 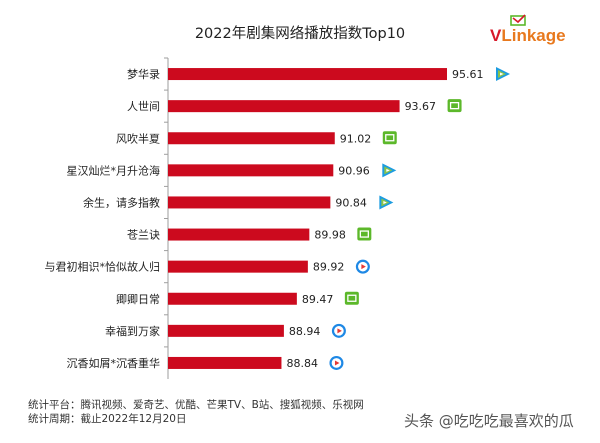 I want to click on footer-platforms: 统计平台：腾讯视频、爱奇艺、优酷、芒果TV、B站、搜狐视频、乐视网, so click(x=196, y=405).